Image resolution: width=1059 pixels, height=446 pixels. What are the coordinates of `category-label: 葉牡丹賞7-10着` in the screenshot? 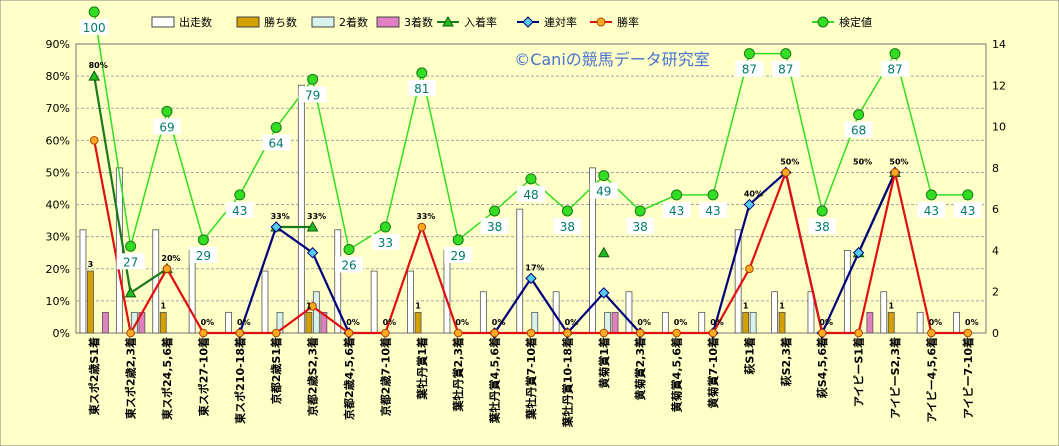 It's located at (531, 379).